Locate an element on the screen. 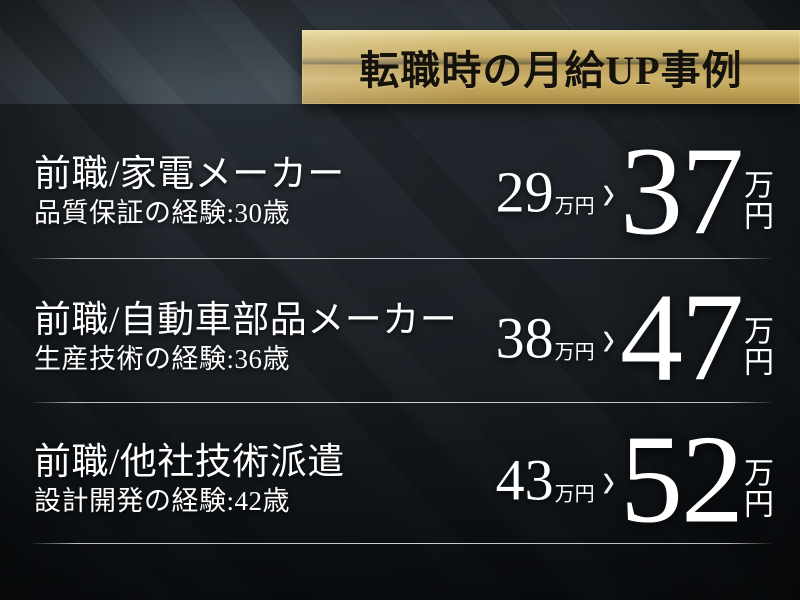 The width and height of the screenshot is (800, 600). salary-before-value-3: 43 is located at coordinates (524, 480).